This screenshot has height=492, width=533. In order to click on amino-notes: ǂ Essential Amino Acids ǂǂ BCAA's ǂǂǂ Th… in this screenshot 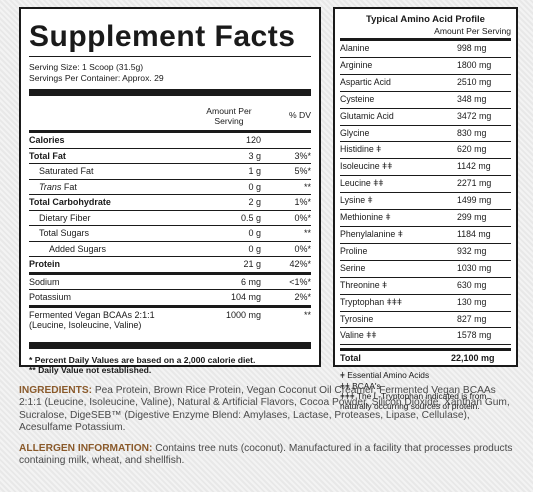, I will do `click(425, 390)`.